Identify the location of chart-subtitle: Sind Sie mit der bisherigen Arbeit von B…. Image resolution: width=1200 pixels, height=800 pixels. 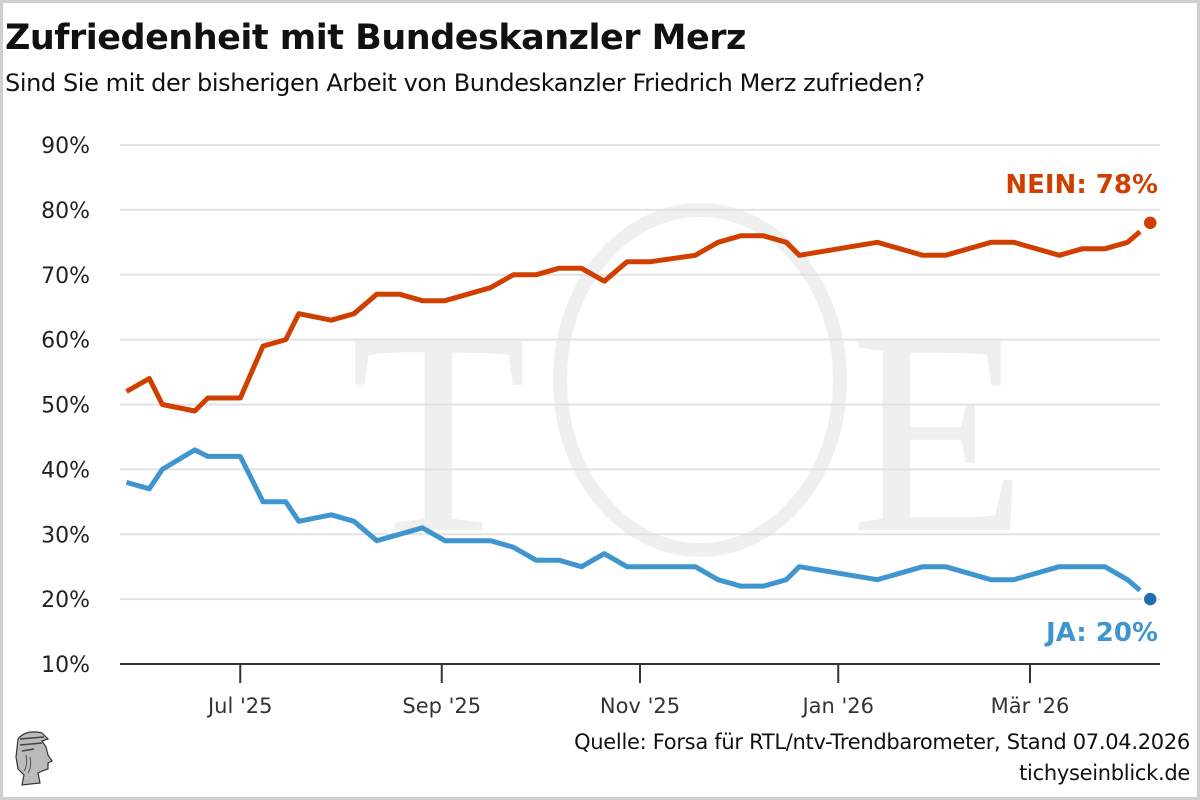
(465, 83).